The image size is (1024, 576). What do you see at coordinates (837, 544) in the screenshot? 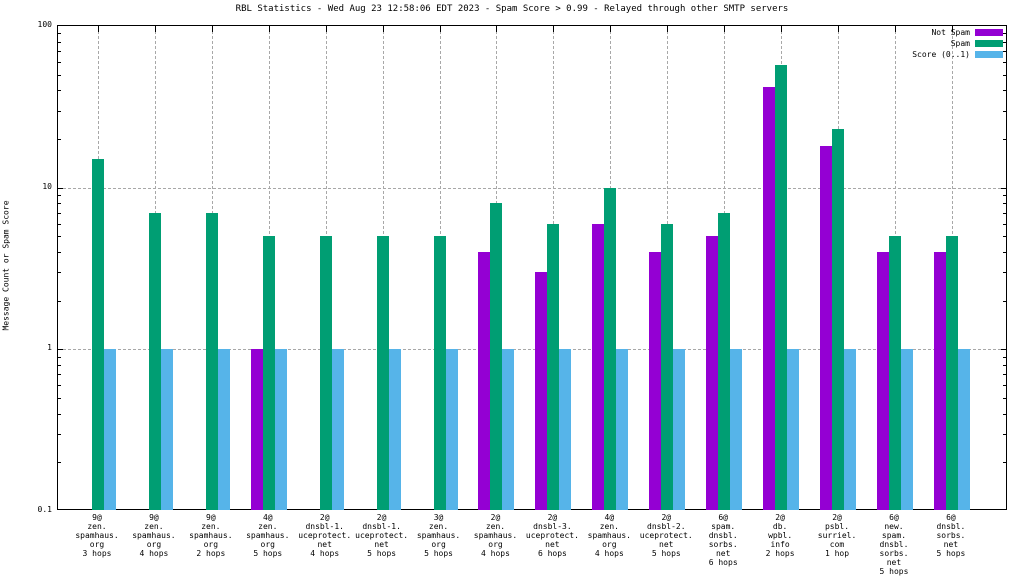
I see `x-label-line: com` at bounding box center [837, 544].